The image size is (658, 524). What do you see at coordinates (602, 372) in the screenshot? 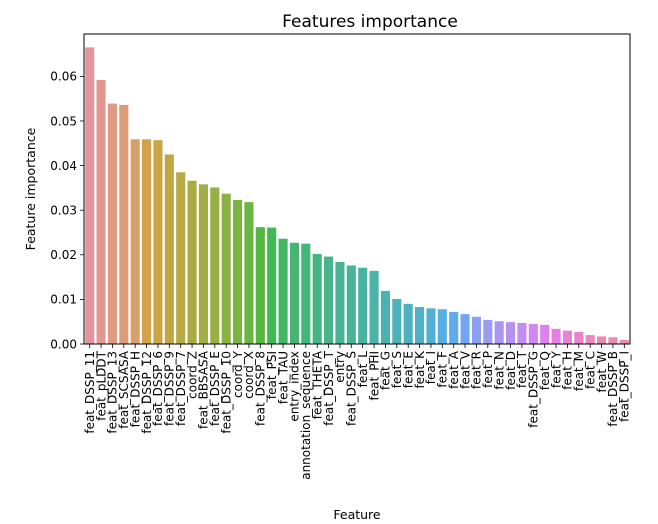
I see `x-tick-label: feat_W` at bounding box center [602, 372].